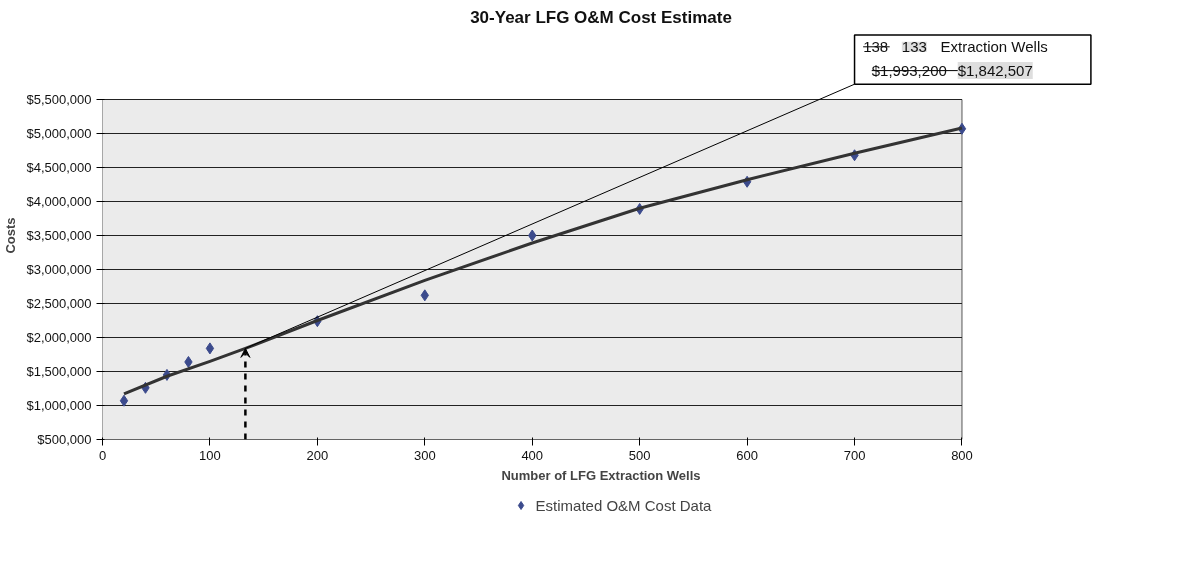 The height and width of the screenshot is (587, 1191). What do you see at coordinates (995, 71) in the screenshot?
I see `text: $1,842,507` at bounding box center [995, 71].